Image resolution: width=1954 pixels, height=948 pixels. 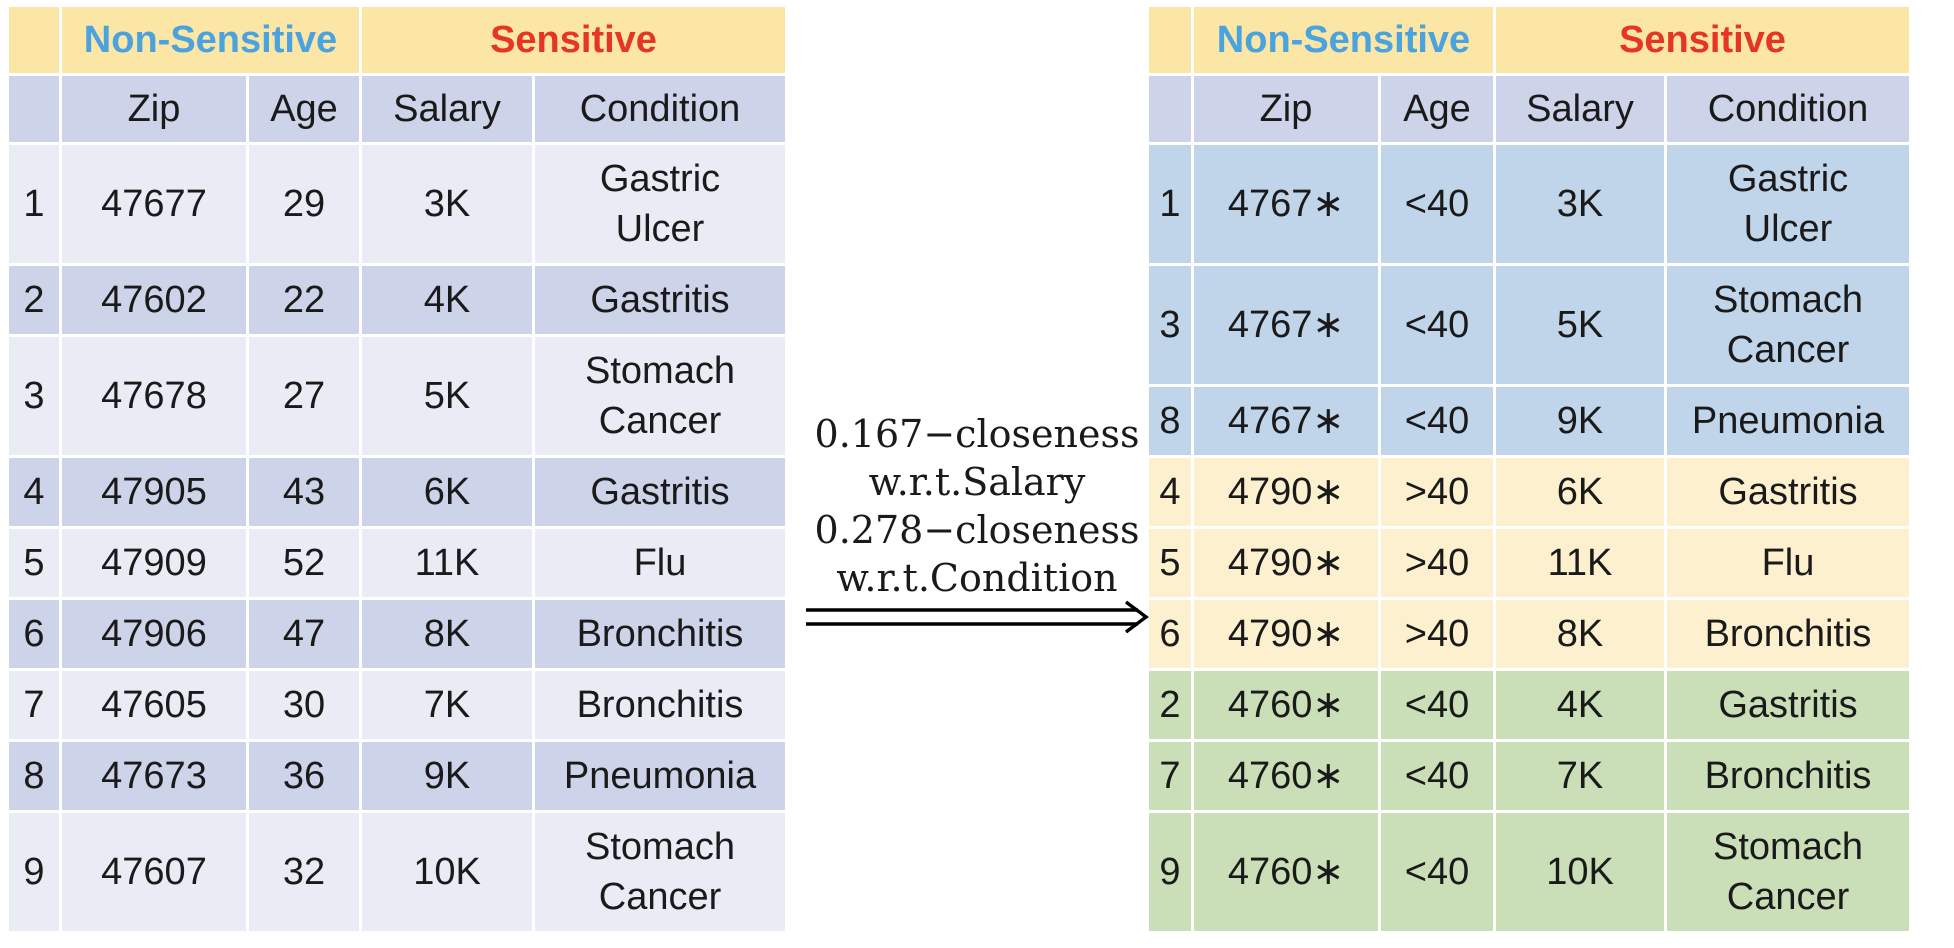 What do you see at coordinates (34, 109) in the screenshot?
I see `column-header-id` at bounding box center [34, 109].